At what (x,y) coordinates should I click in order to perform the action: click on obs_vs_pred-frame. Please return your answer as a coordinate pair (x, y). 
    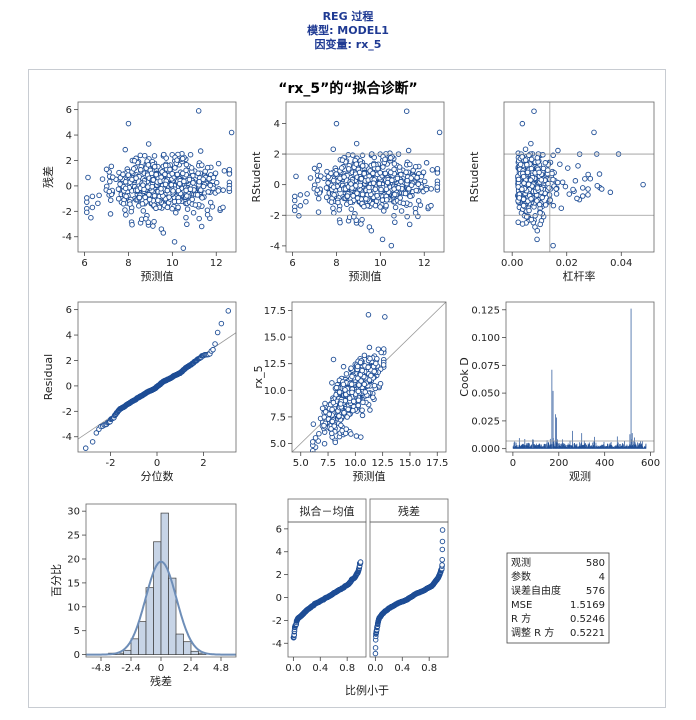
    Looking at the image, I should click on (369, 377).